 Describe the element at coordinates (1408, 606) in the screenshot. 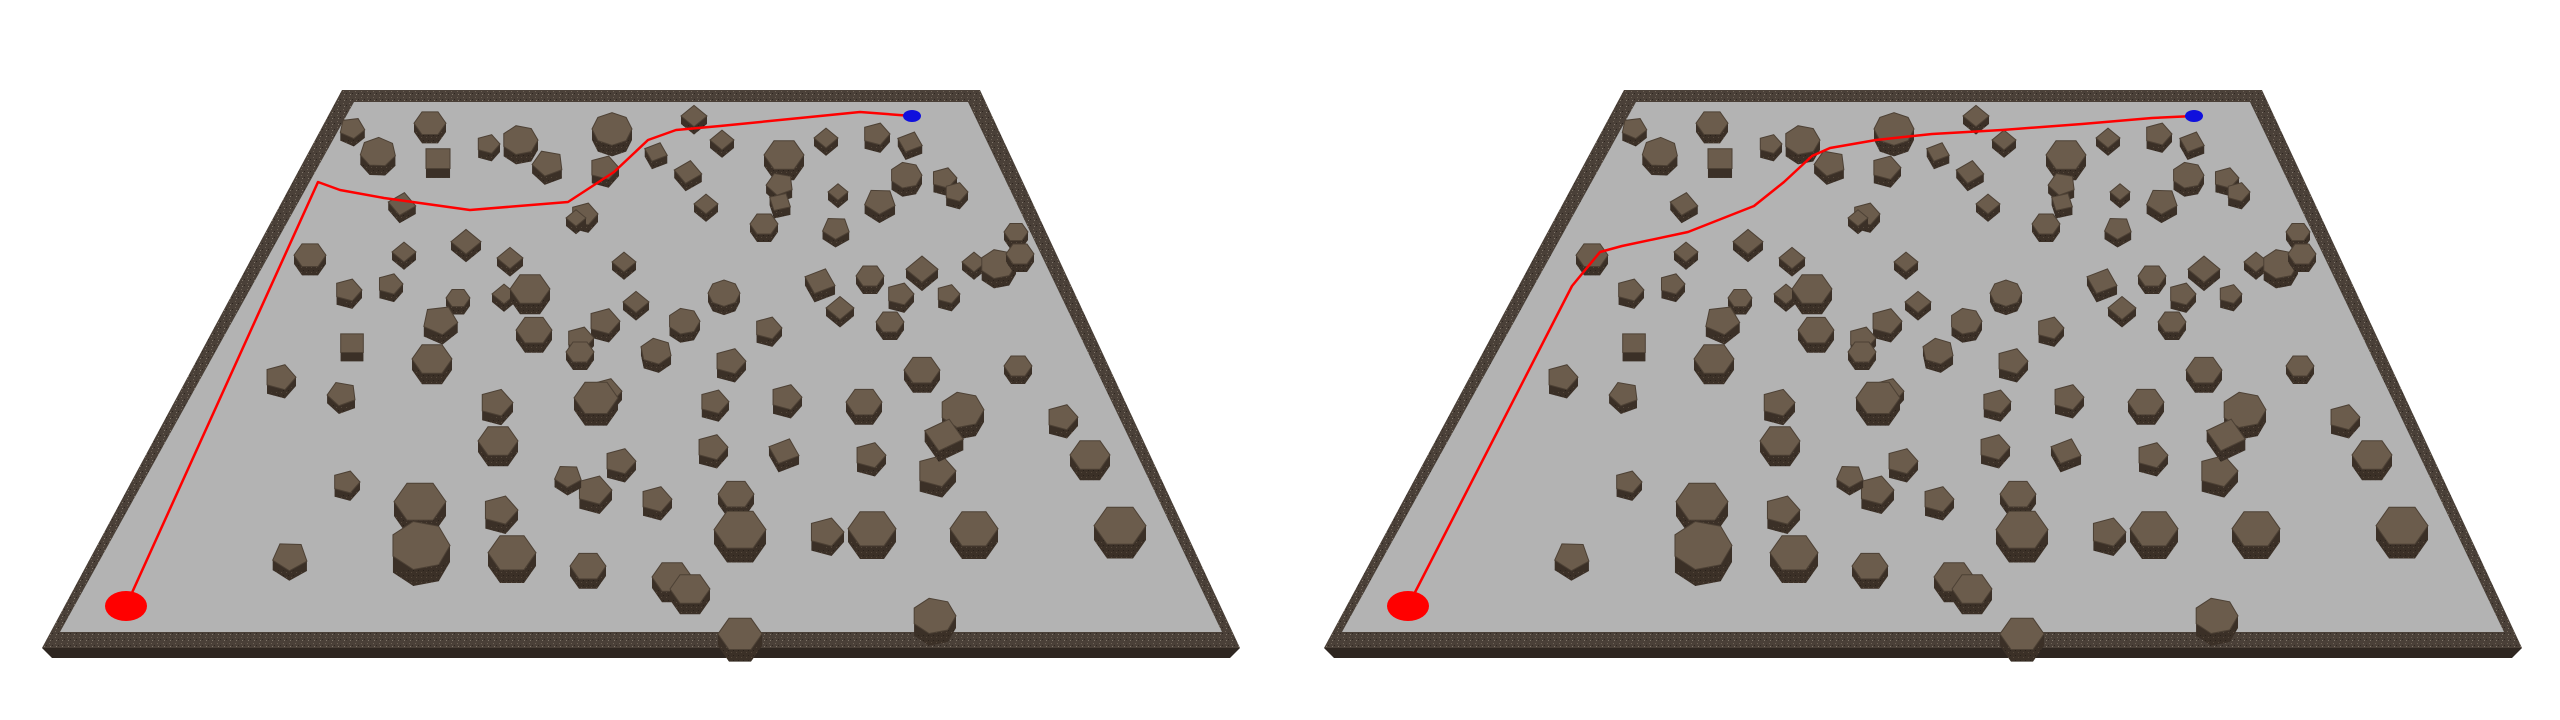

I see `start-marker` at that location.